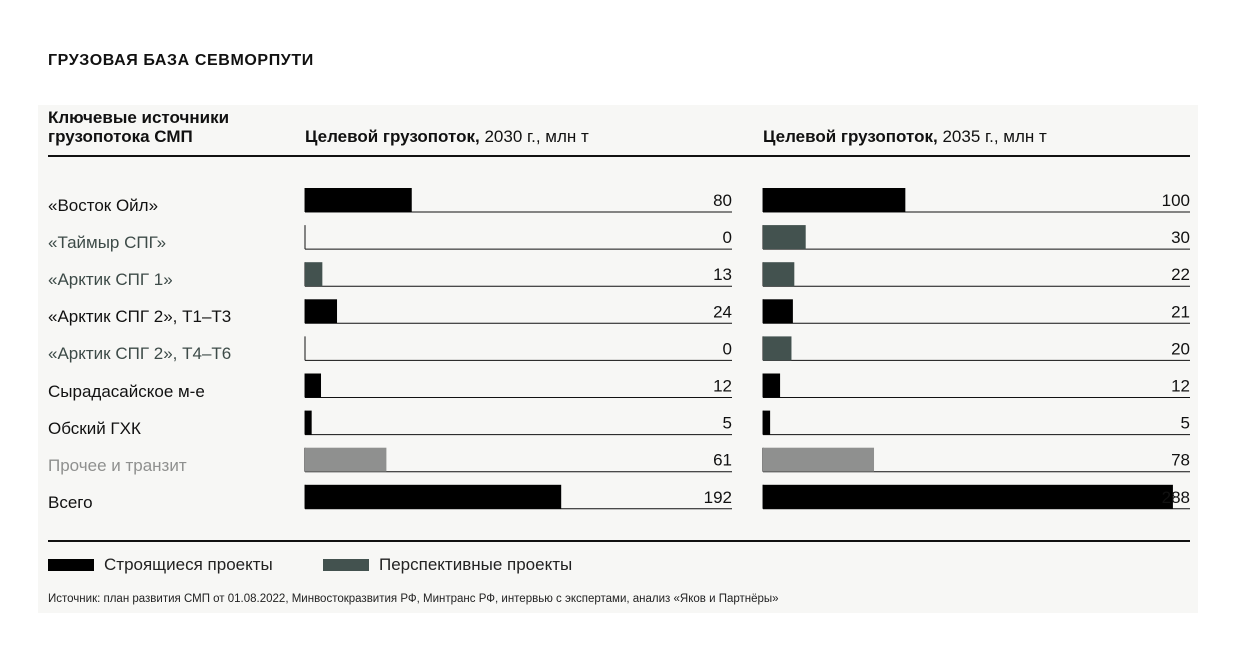  What do you see at coordinates (181, 60) in the screenshot?
I see `page-title: ГРУЗОВАЯ БАЗА СЕВМОРПУТИ` at bounding box center [181, 60].